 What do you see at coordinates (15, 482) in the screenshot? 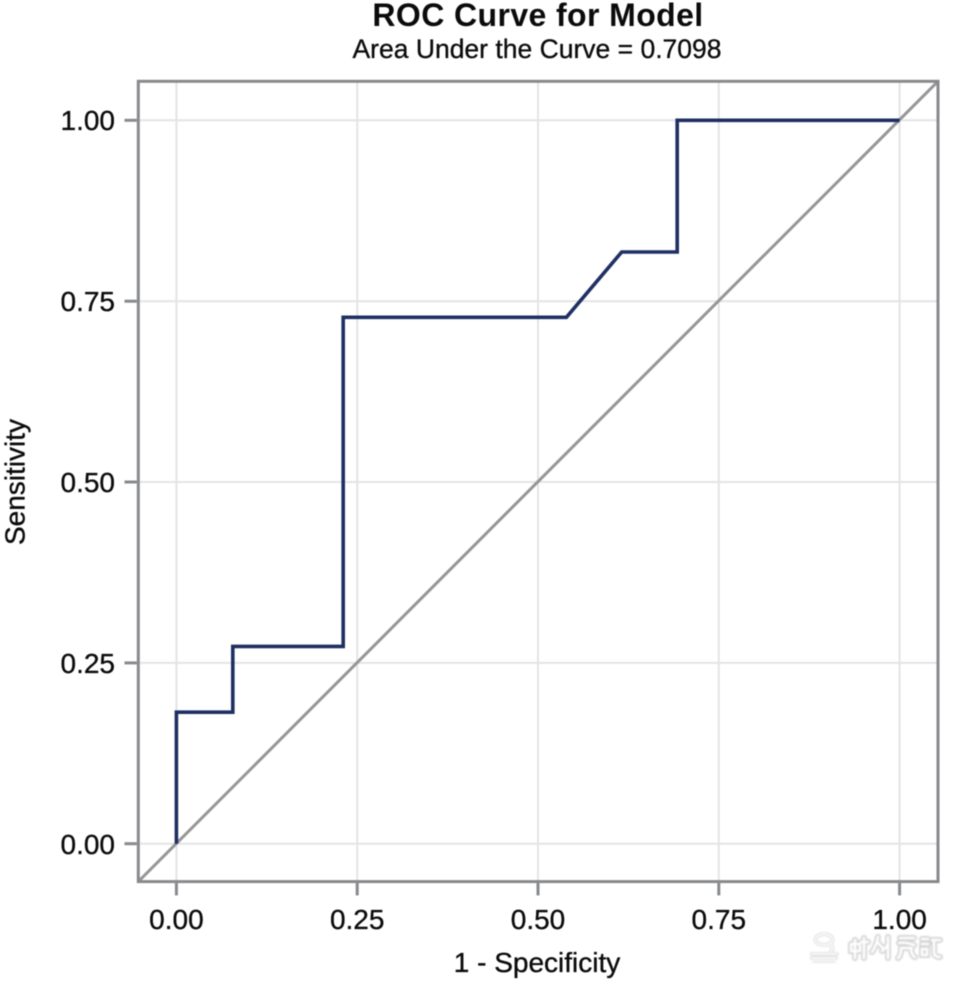
I see `svg-text: Sensitivity` at bounding box center [15, 482].